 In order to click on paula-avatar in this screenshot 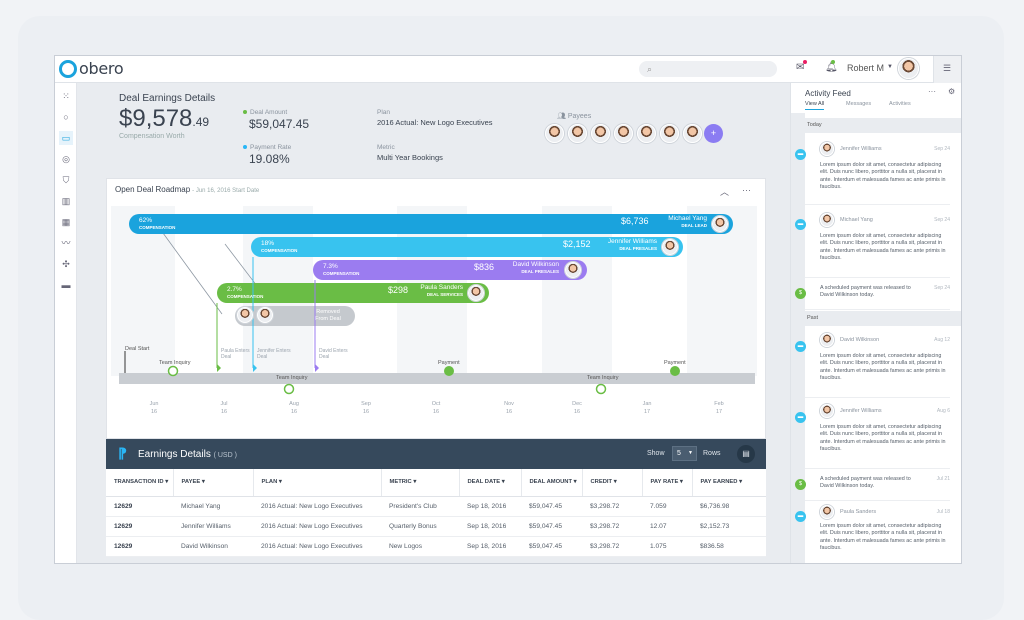, I will do `click(476, 293)`.